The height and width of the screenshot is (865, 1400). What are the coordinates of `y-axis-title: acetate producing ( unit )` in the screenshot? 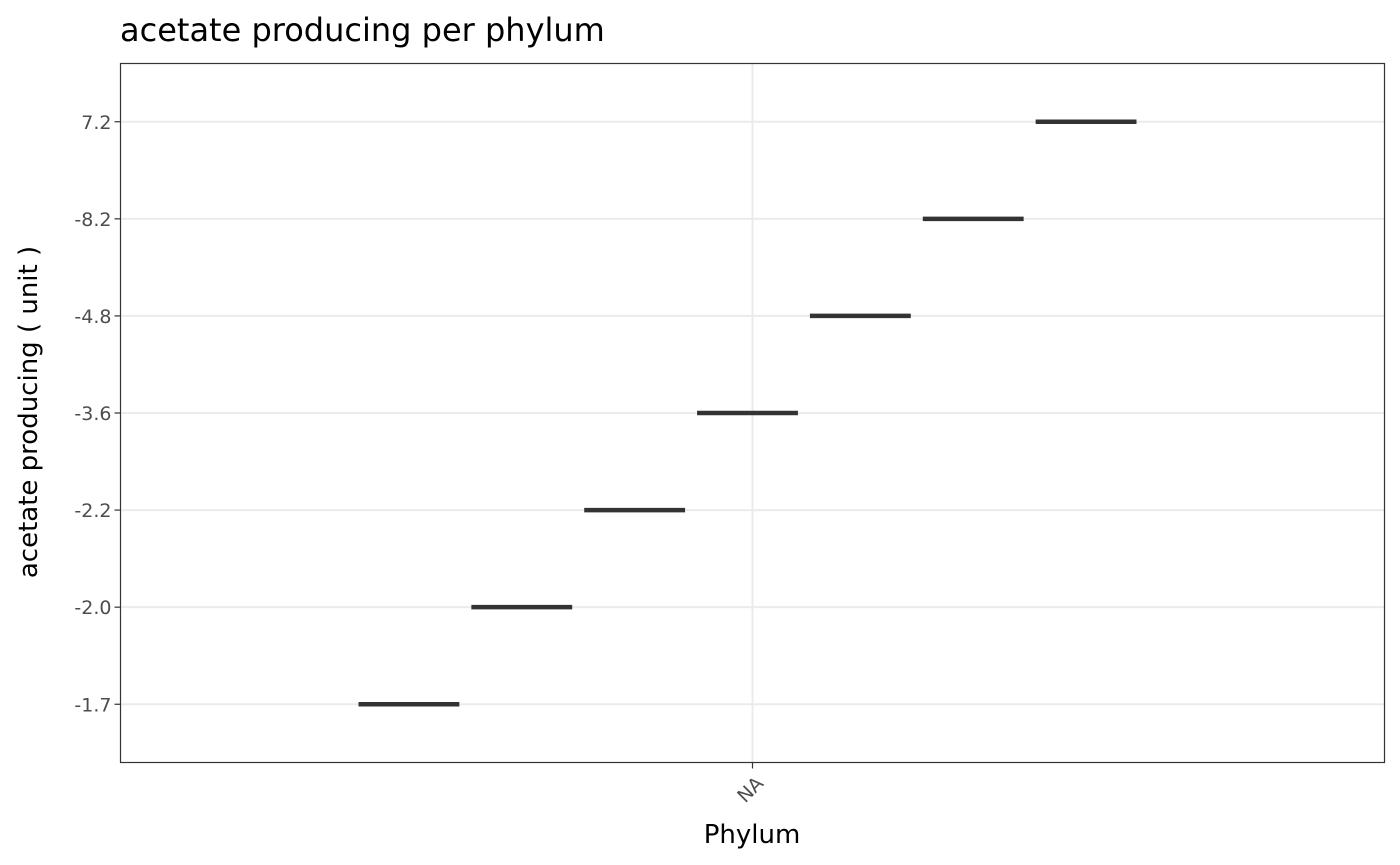 It's located at (29, 412).